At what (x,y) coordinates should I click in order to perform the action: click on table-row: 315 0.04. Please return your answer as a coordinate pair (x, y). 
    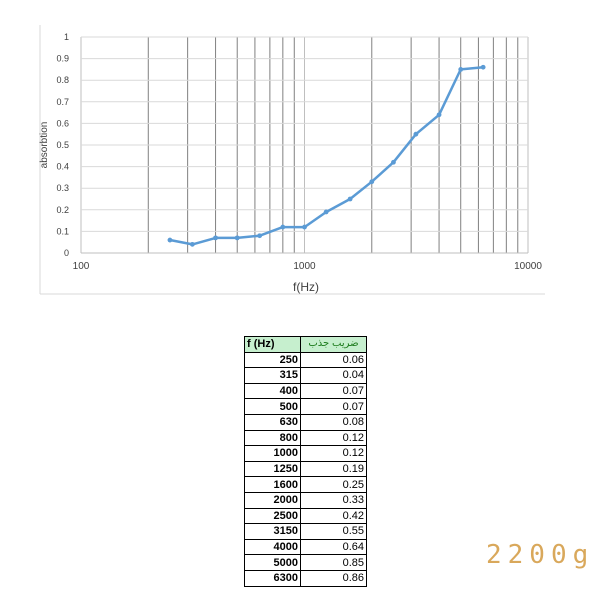
    Looking at the image, I should click on (305, 375).